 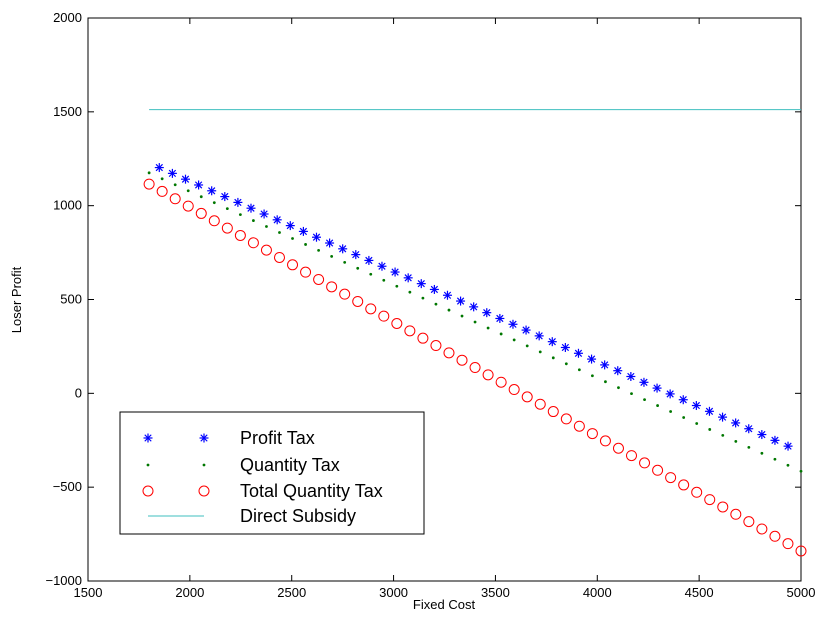 What do you see at coordinates (67, 17) in the screenshot?
I see `y-tick-label: 2000` at bounding box center [67, 17].